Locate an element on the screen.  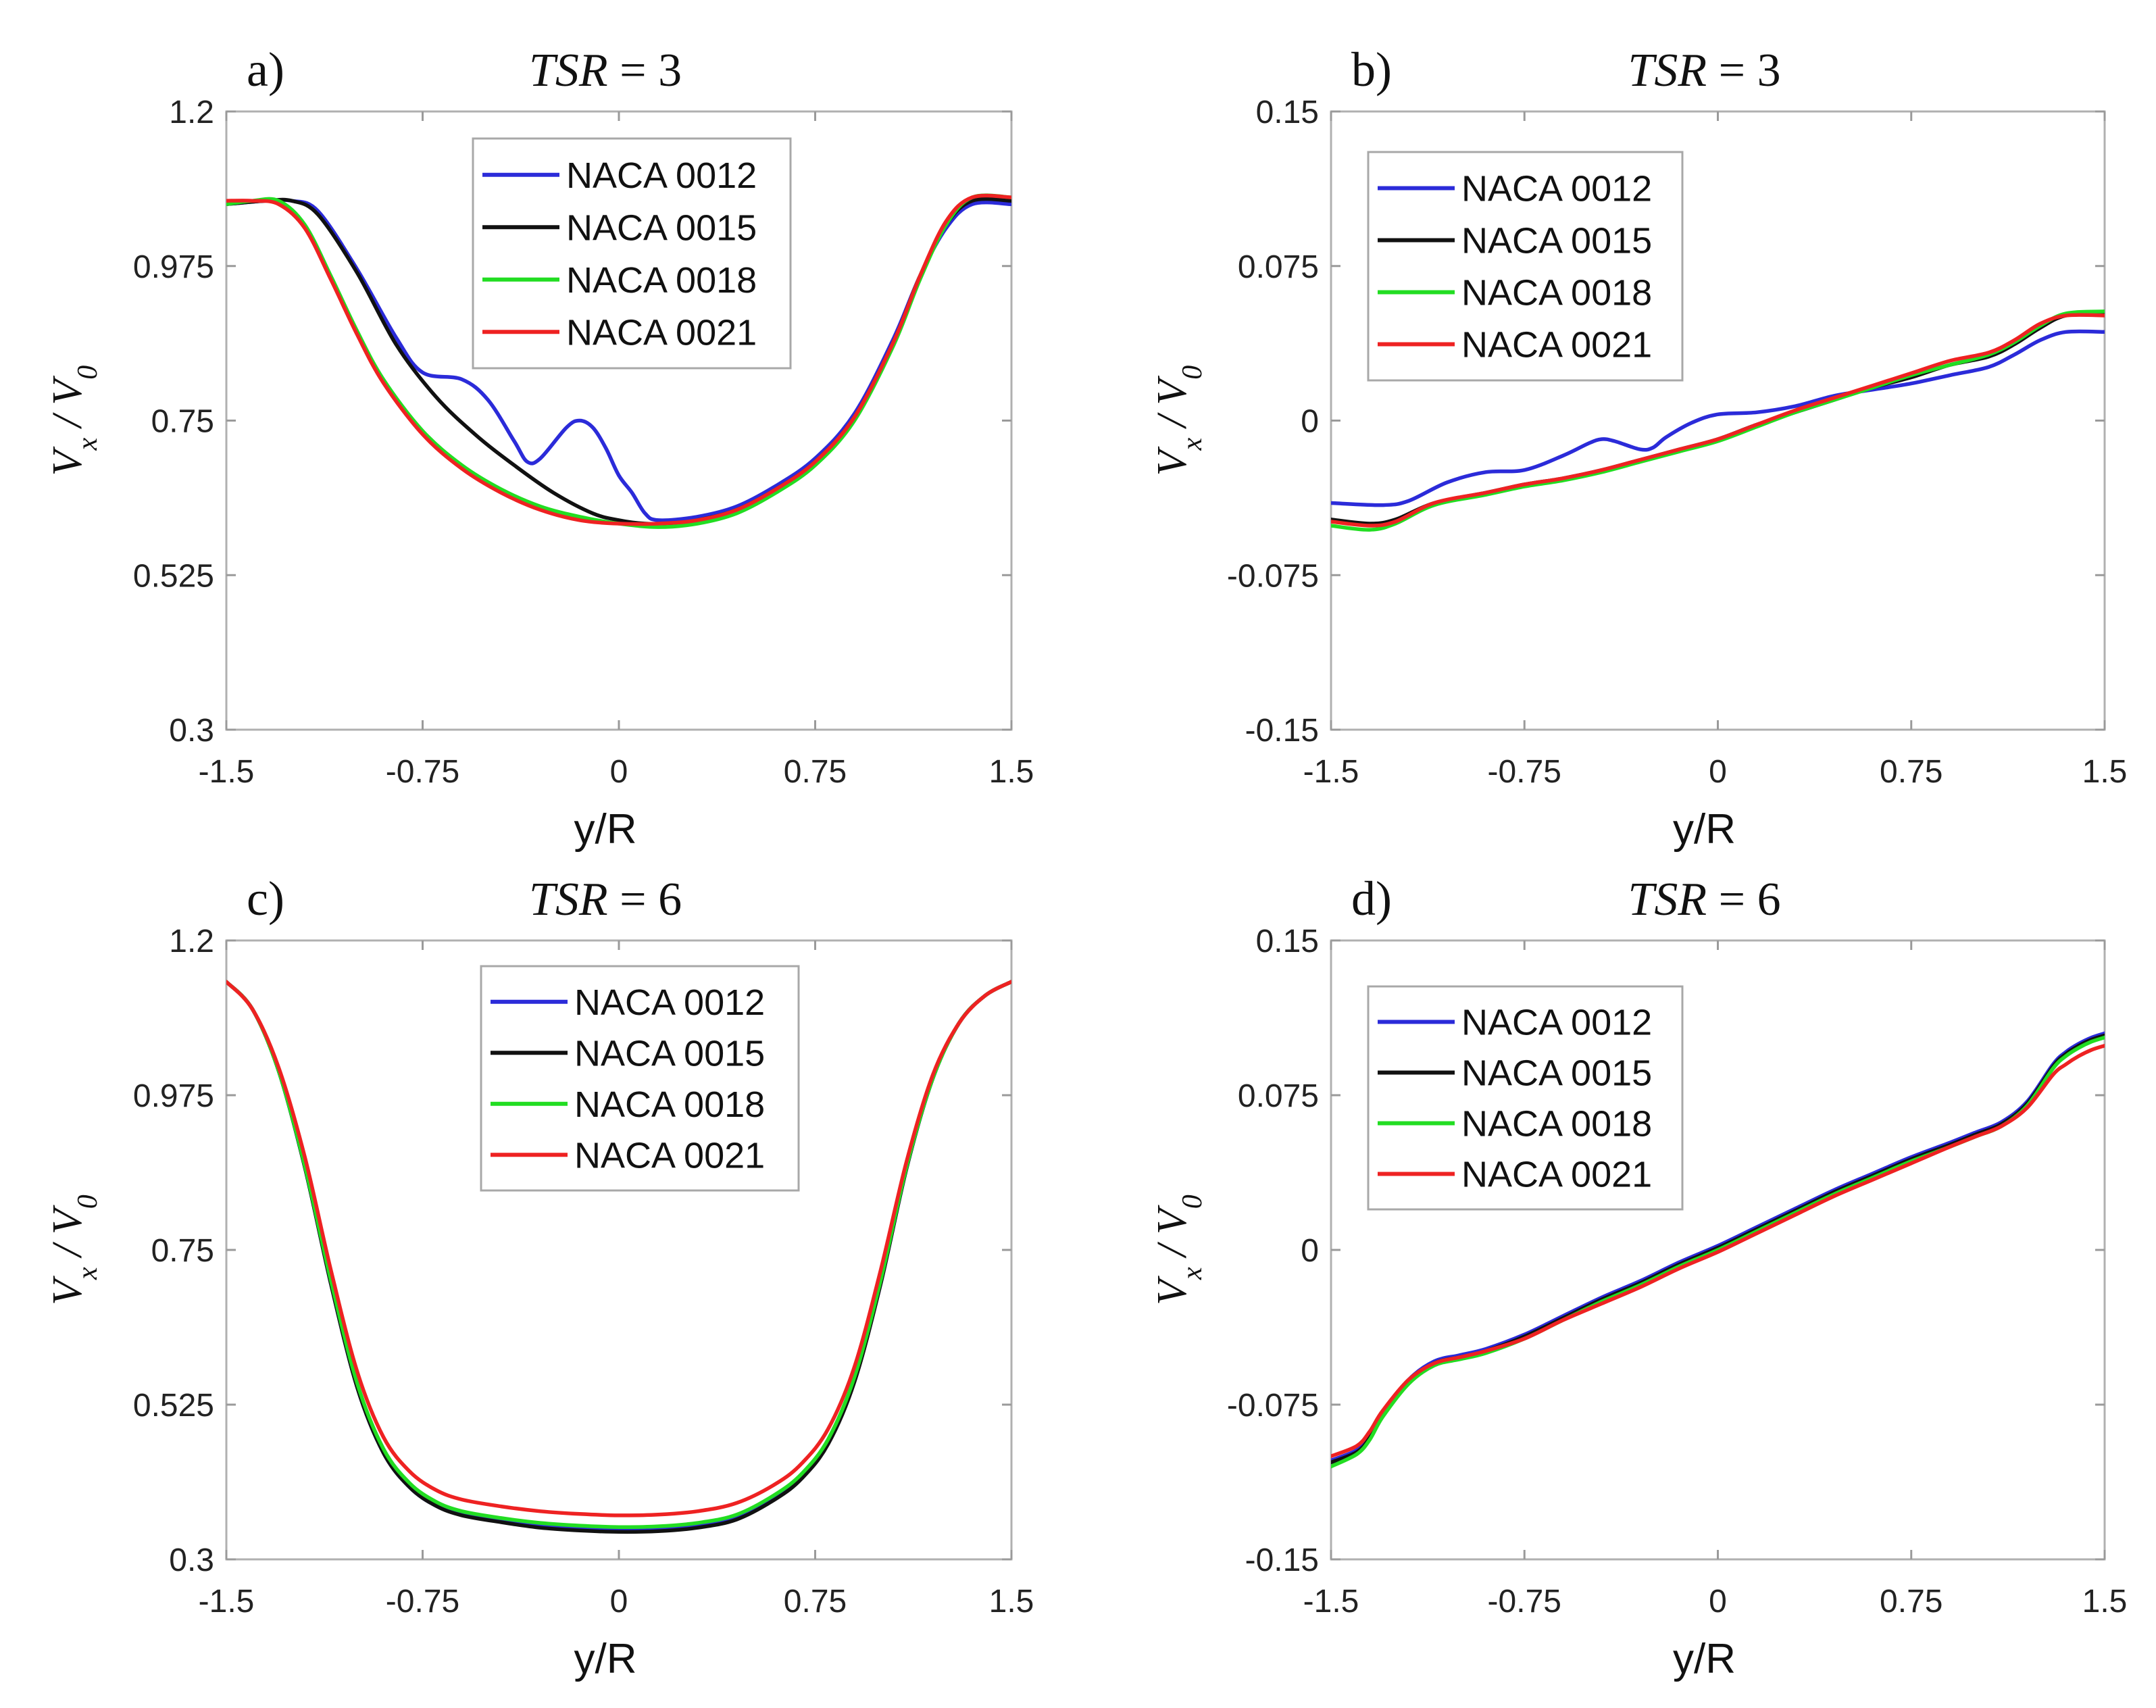
panel-label: c) is located at coordinates (265, 899).